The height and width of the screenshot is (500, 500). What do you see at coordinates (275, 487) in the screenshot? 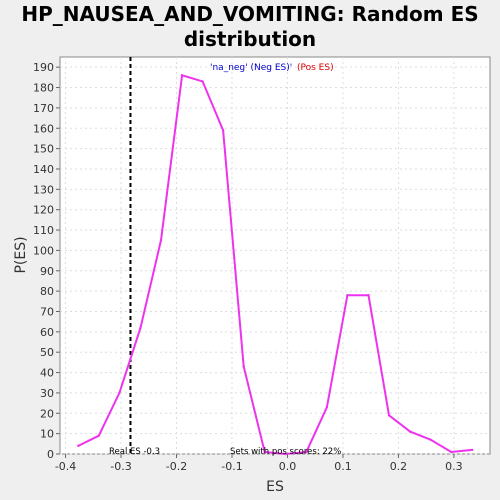
I see `x-axis-label: ES` at bounding box center [275, 487].